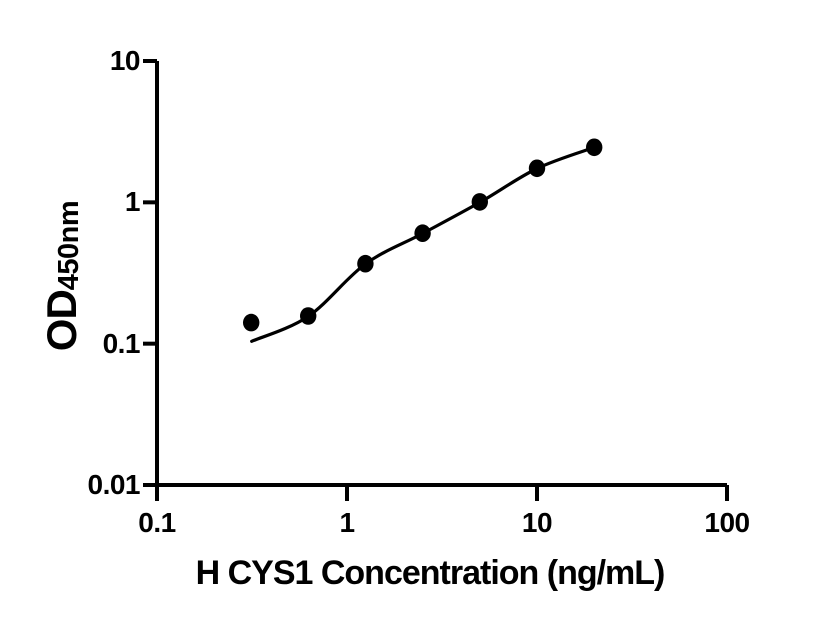 The height and width of the screenshot is (640, 816). What do you see at coordinates (132, 202) in the screenshot?
I see `y-tick-label-1: 1` at bounding box center [132, 202].